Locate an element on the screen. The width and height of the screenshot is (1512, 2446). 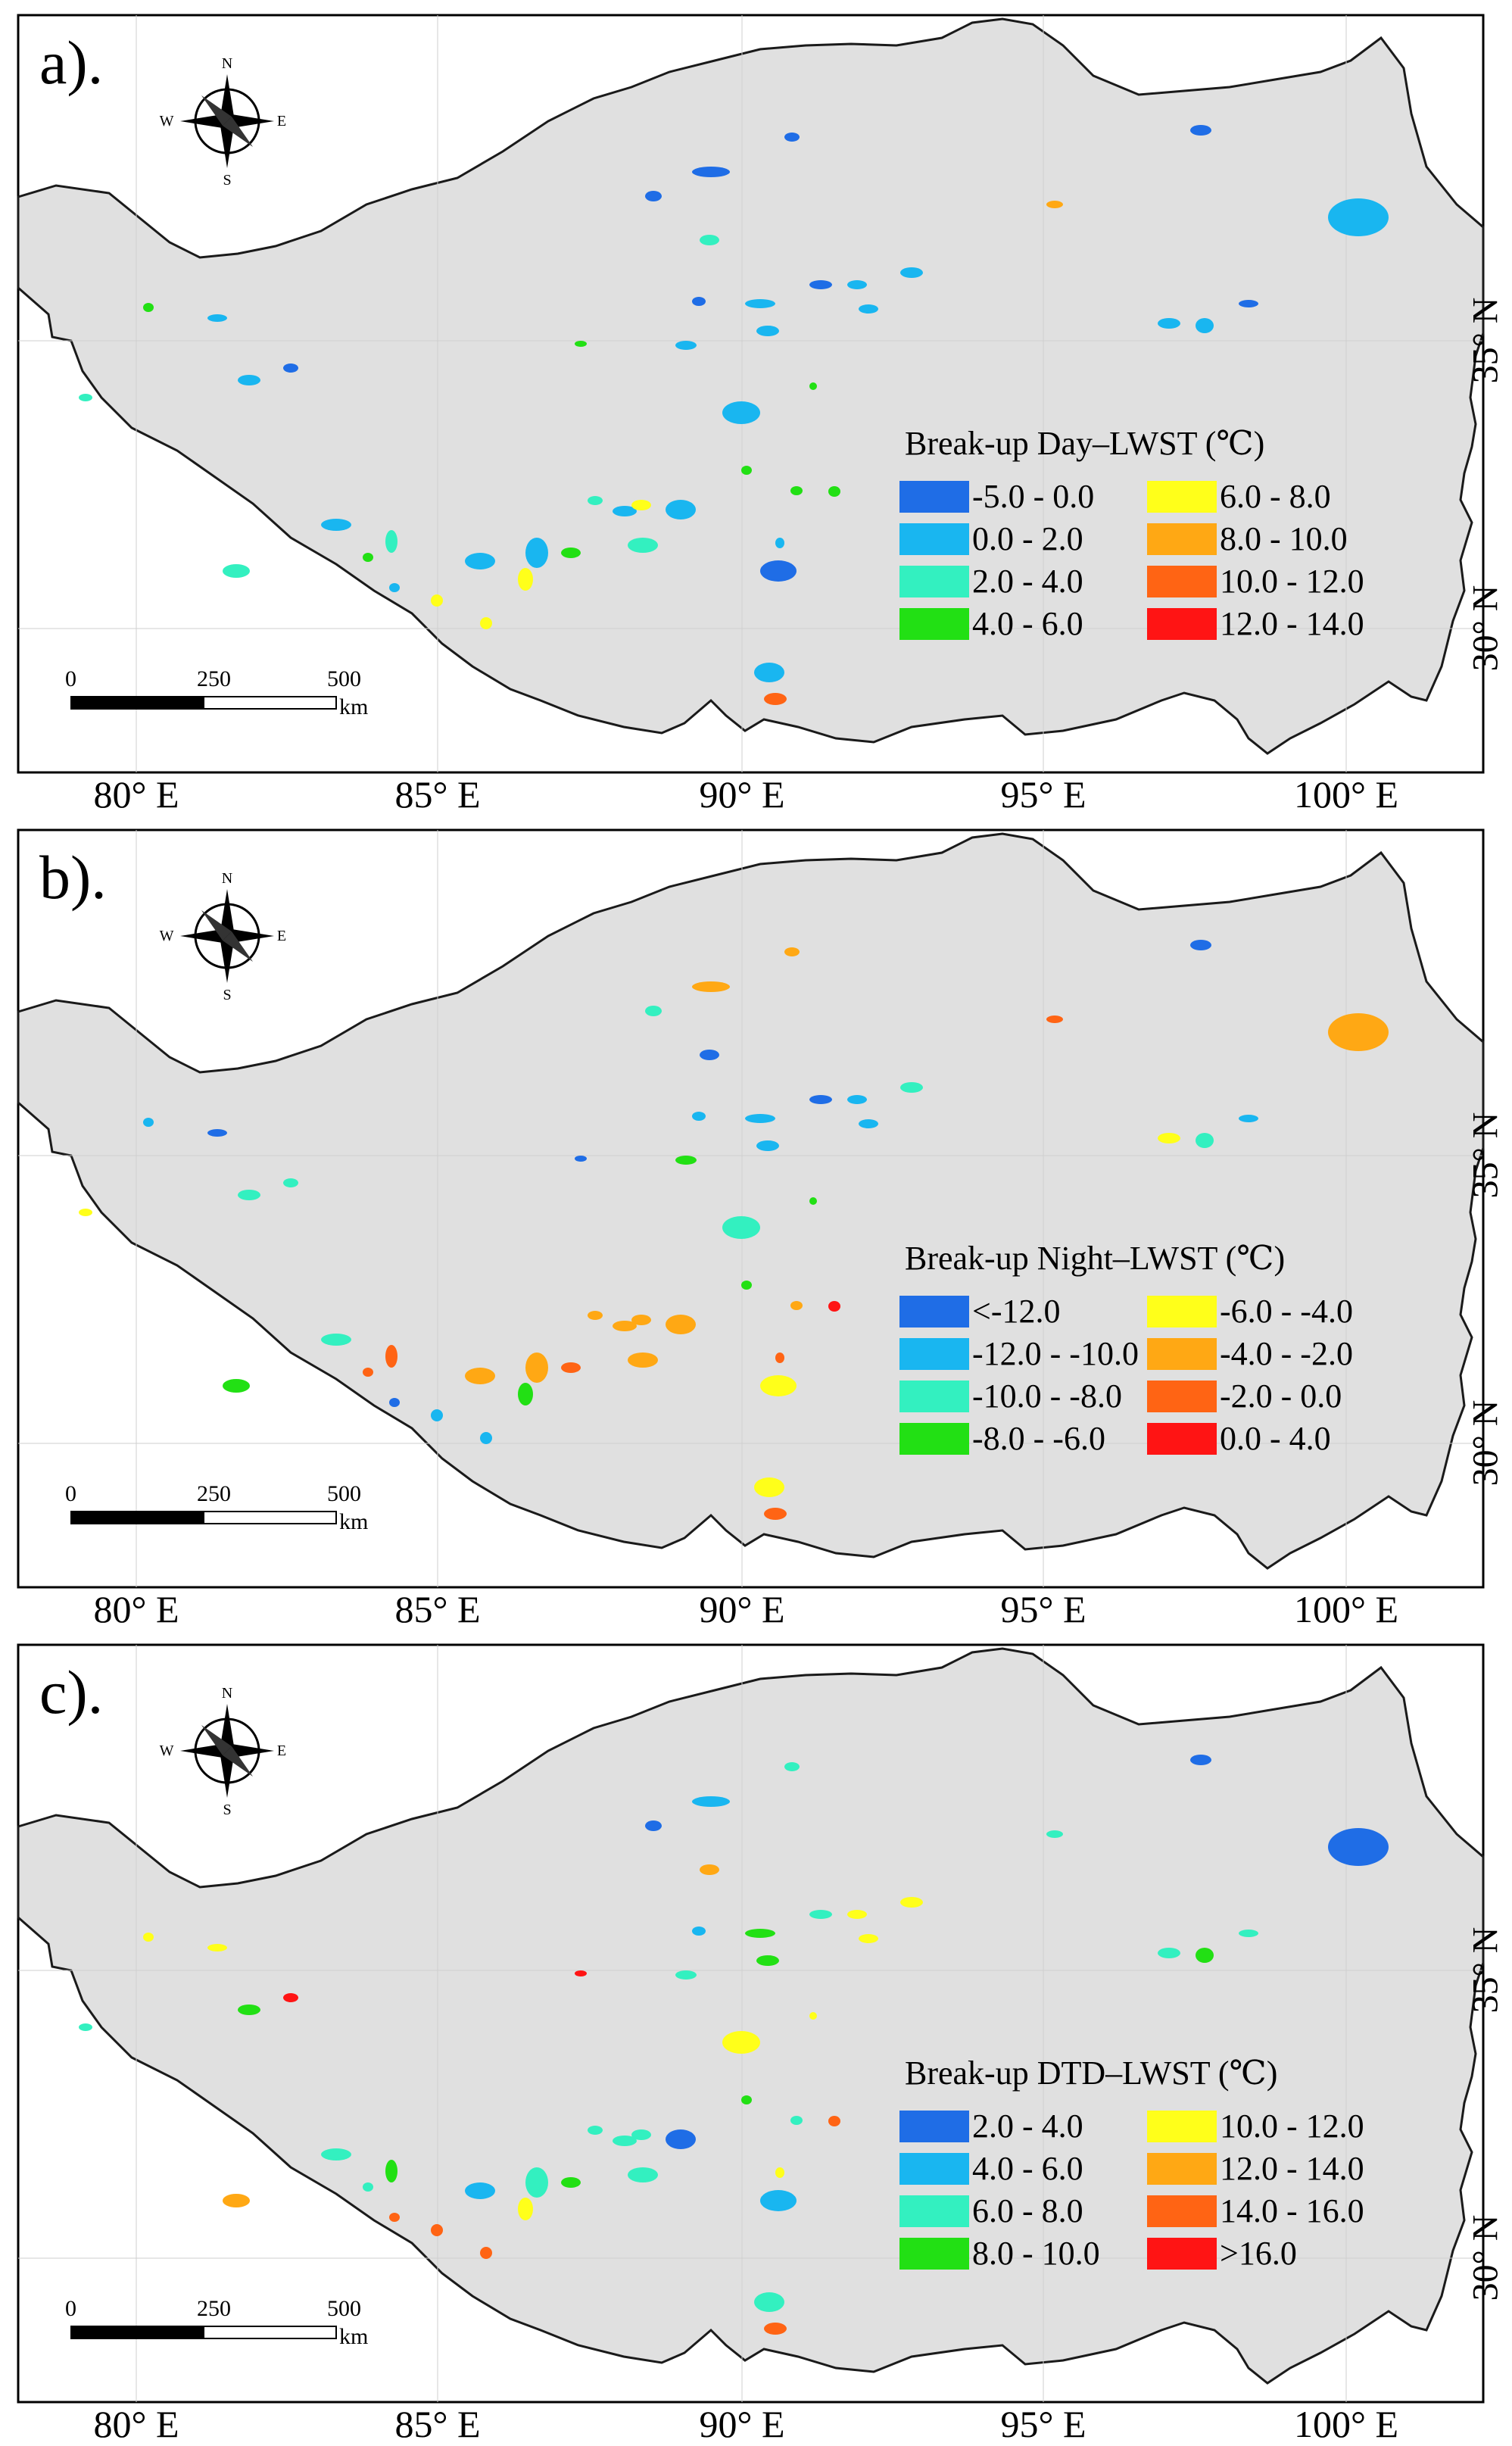
legend-item: 4.0 - 6.0 is located at coordinates (991, 623).